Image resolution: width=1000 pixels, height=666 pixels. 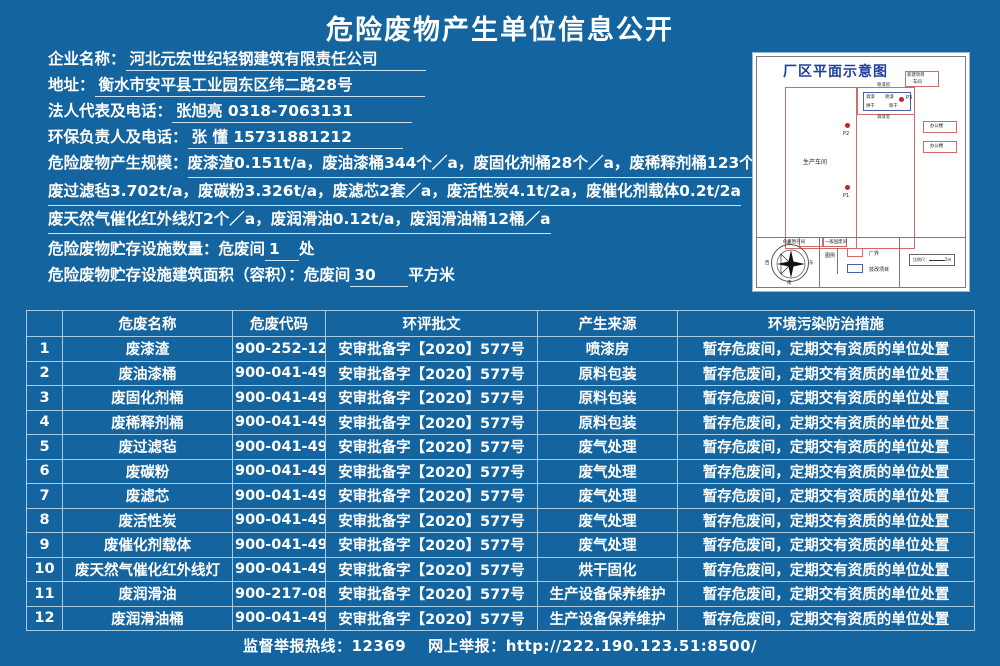 What do you see at coordinates (379, 276) in the screenshot?
I see `facility-area-value: 30` at bounding box center [379, 276].